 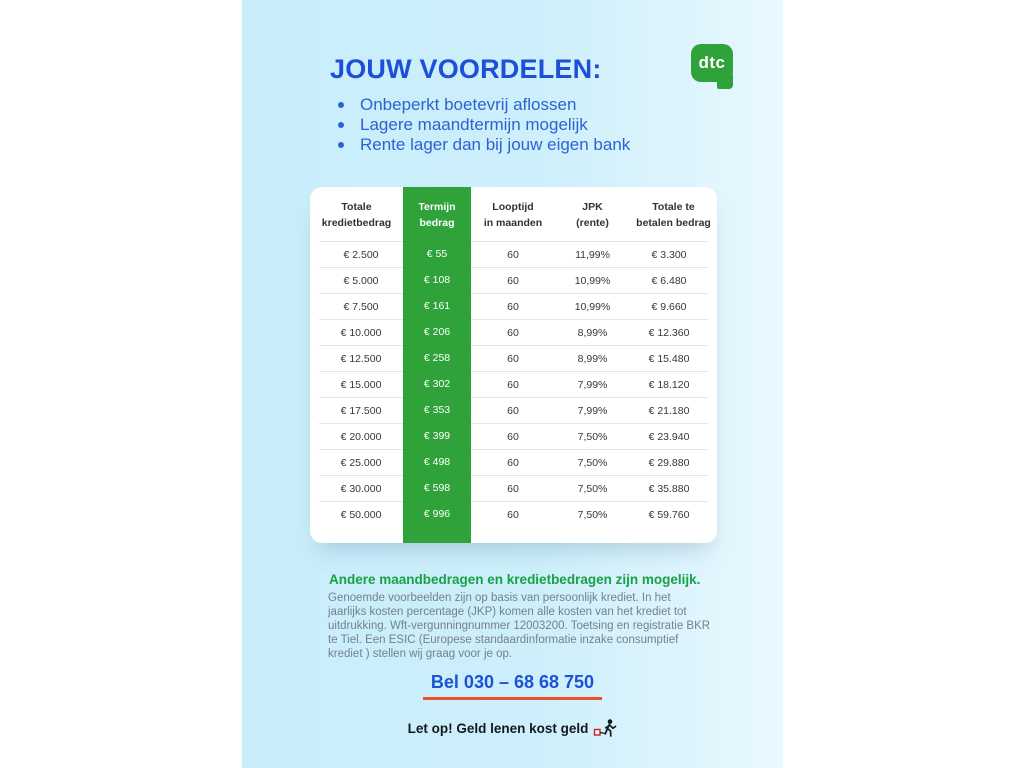 What do you see at coordinates (669, 254) in the screenshot?
I see `table-cell: € 3.300` at bounding box center [669, 254].